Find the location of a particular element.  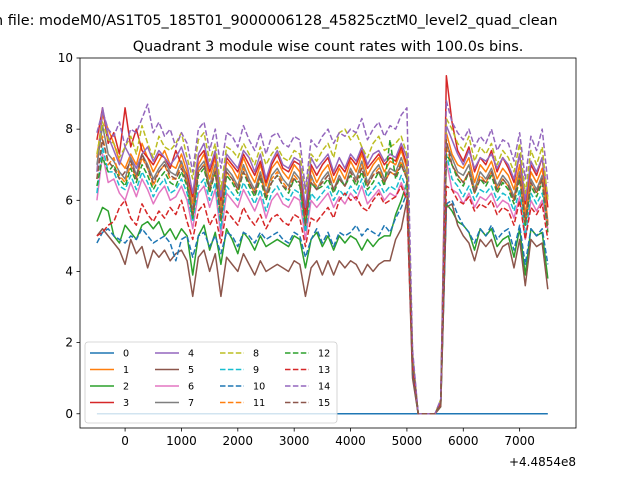

y-axis: 0 2 4 6 8 10 is located at coordinates (69, 236).